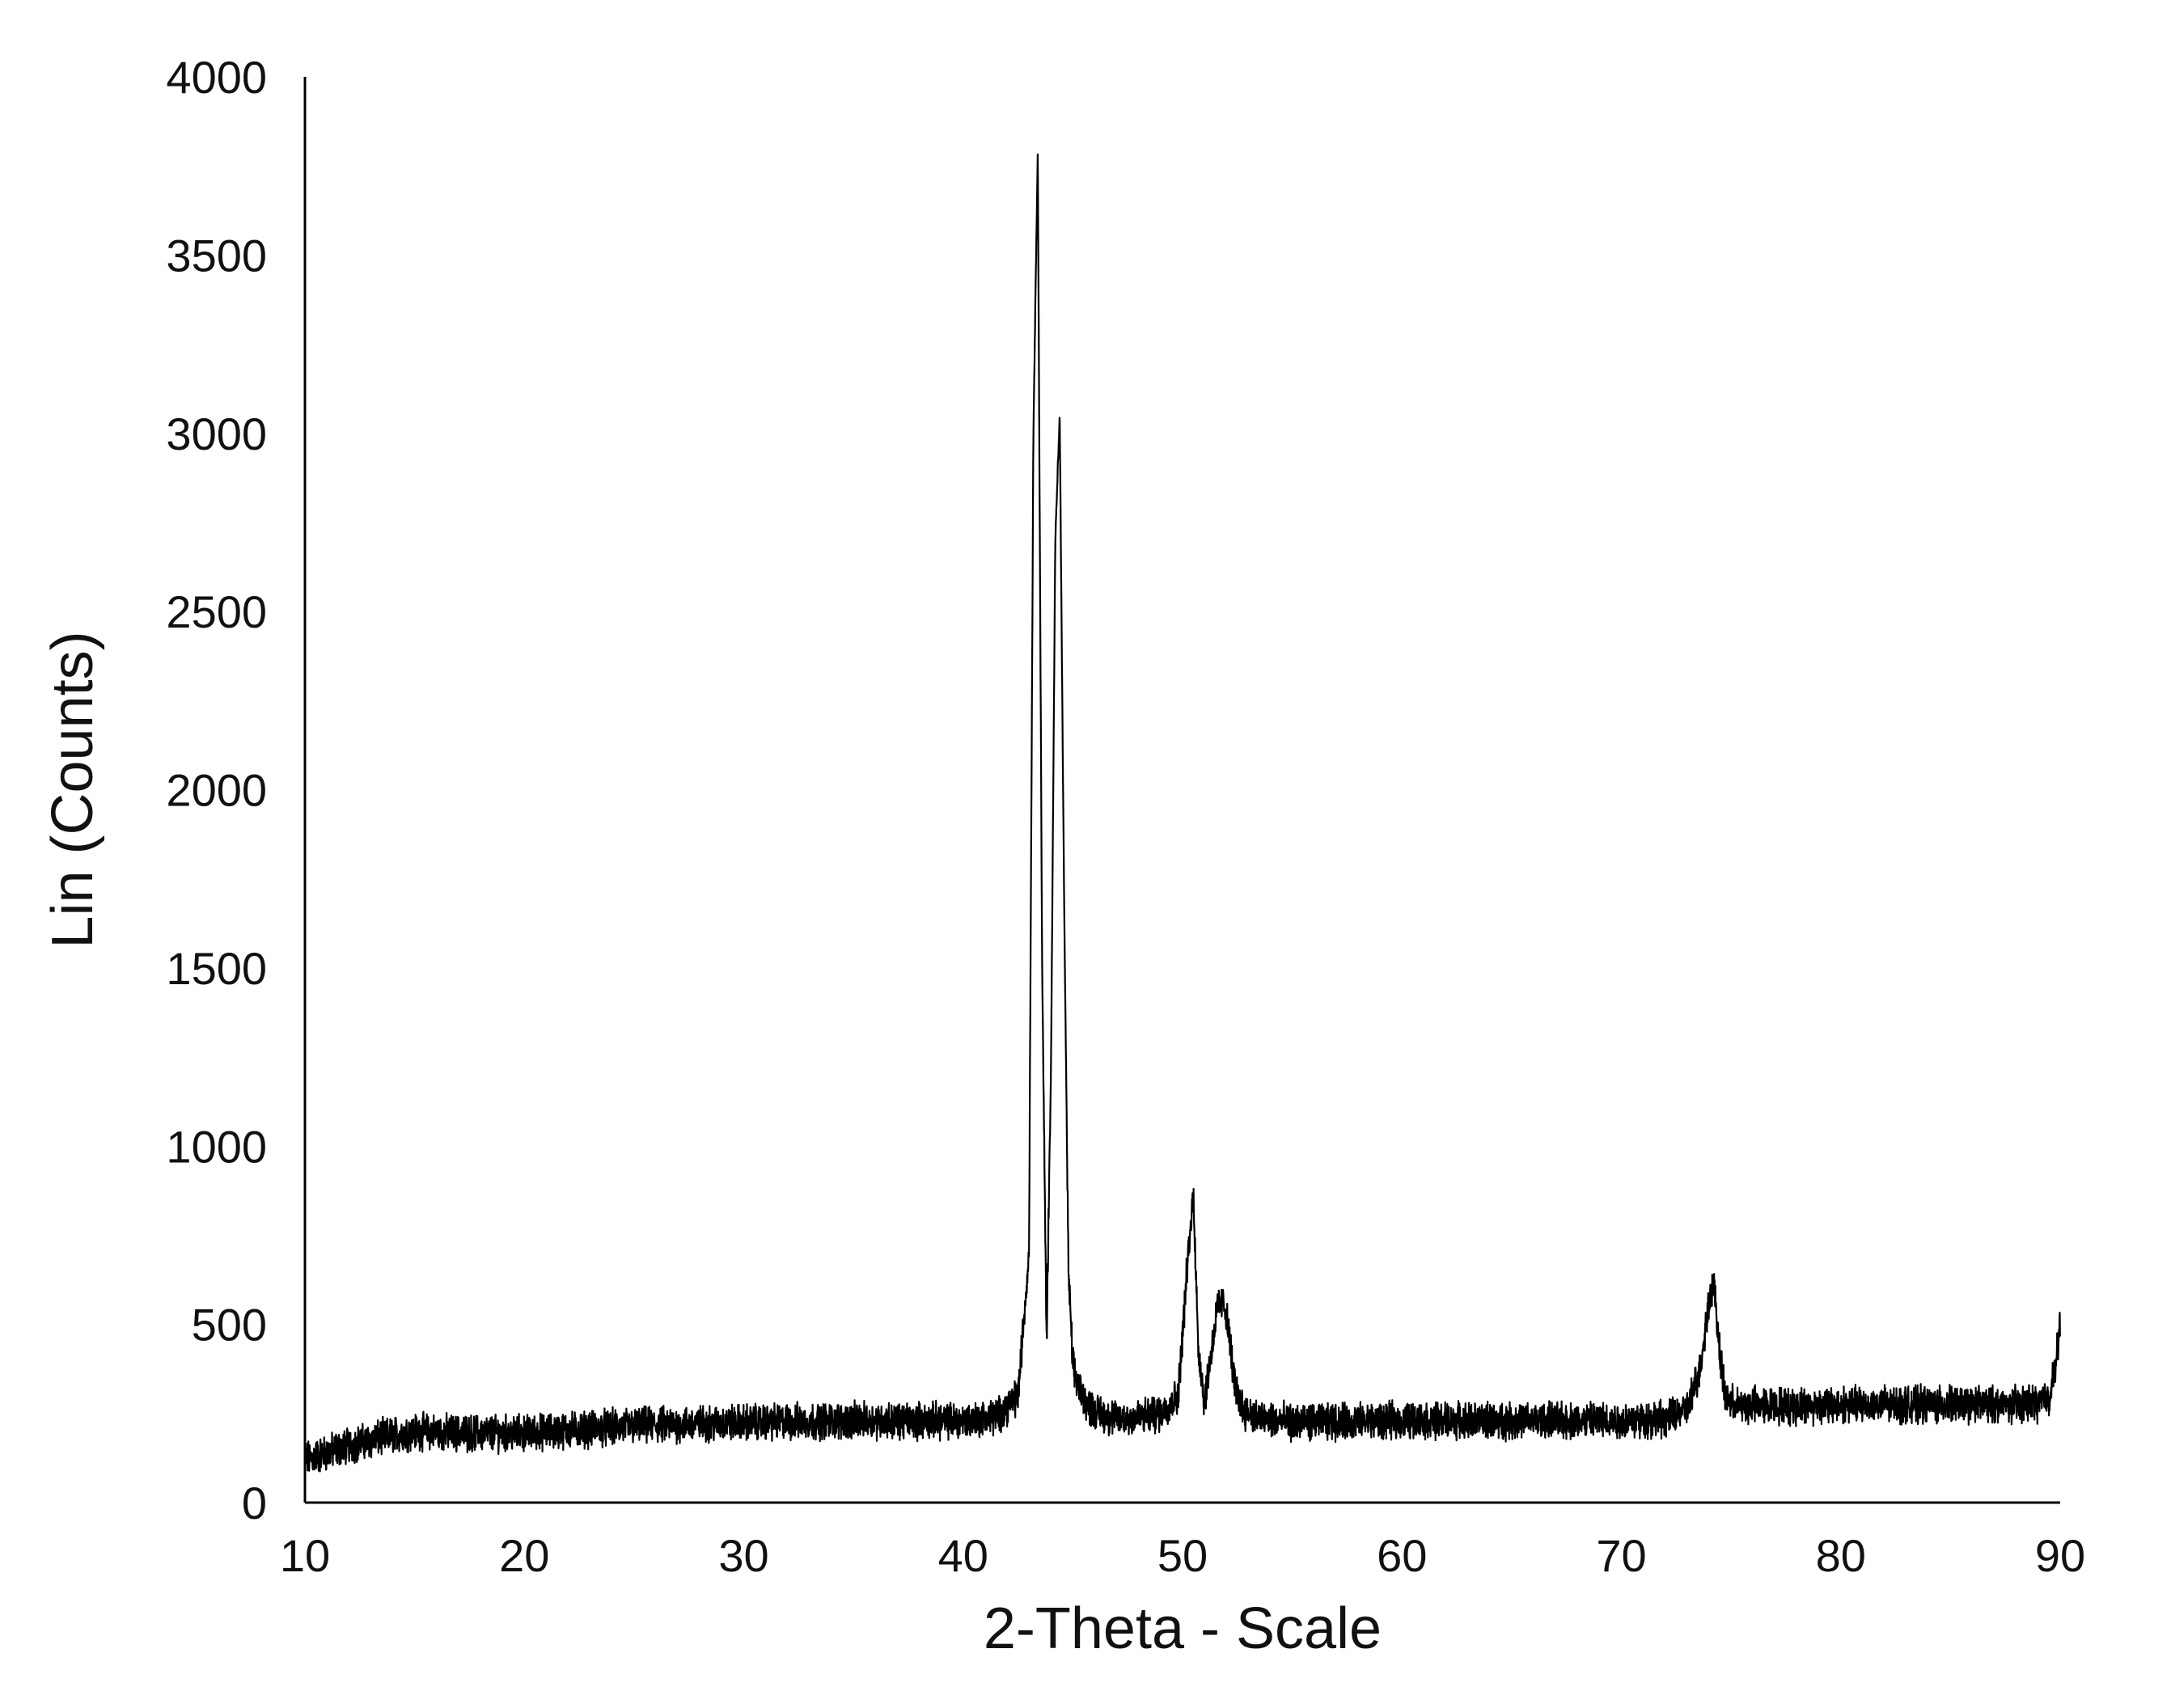 This screenshot has width=2171, height=1708. What do you see at coordinates (743, 1555) in the screenshot?
I see `x-tick-label: 30` at bounding box center [743, 1555].